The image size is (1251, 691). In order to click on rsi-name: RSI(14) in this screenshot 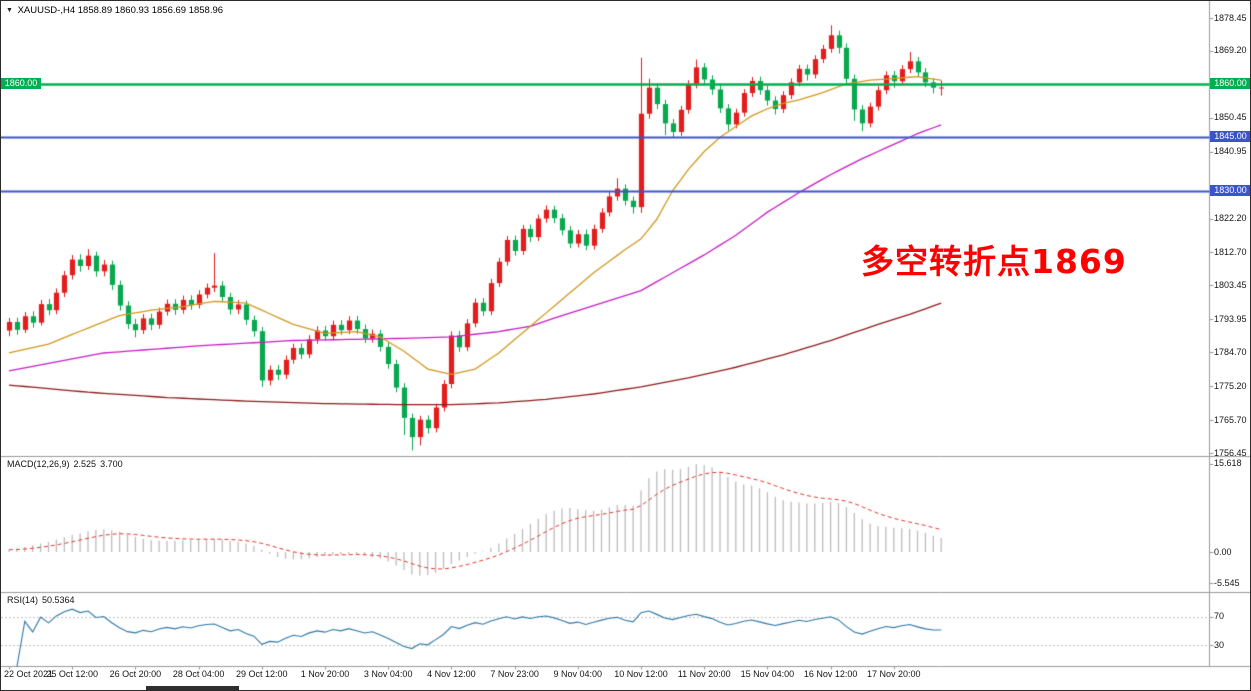, I will do `click(23, 600)`.